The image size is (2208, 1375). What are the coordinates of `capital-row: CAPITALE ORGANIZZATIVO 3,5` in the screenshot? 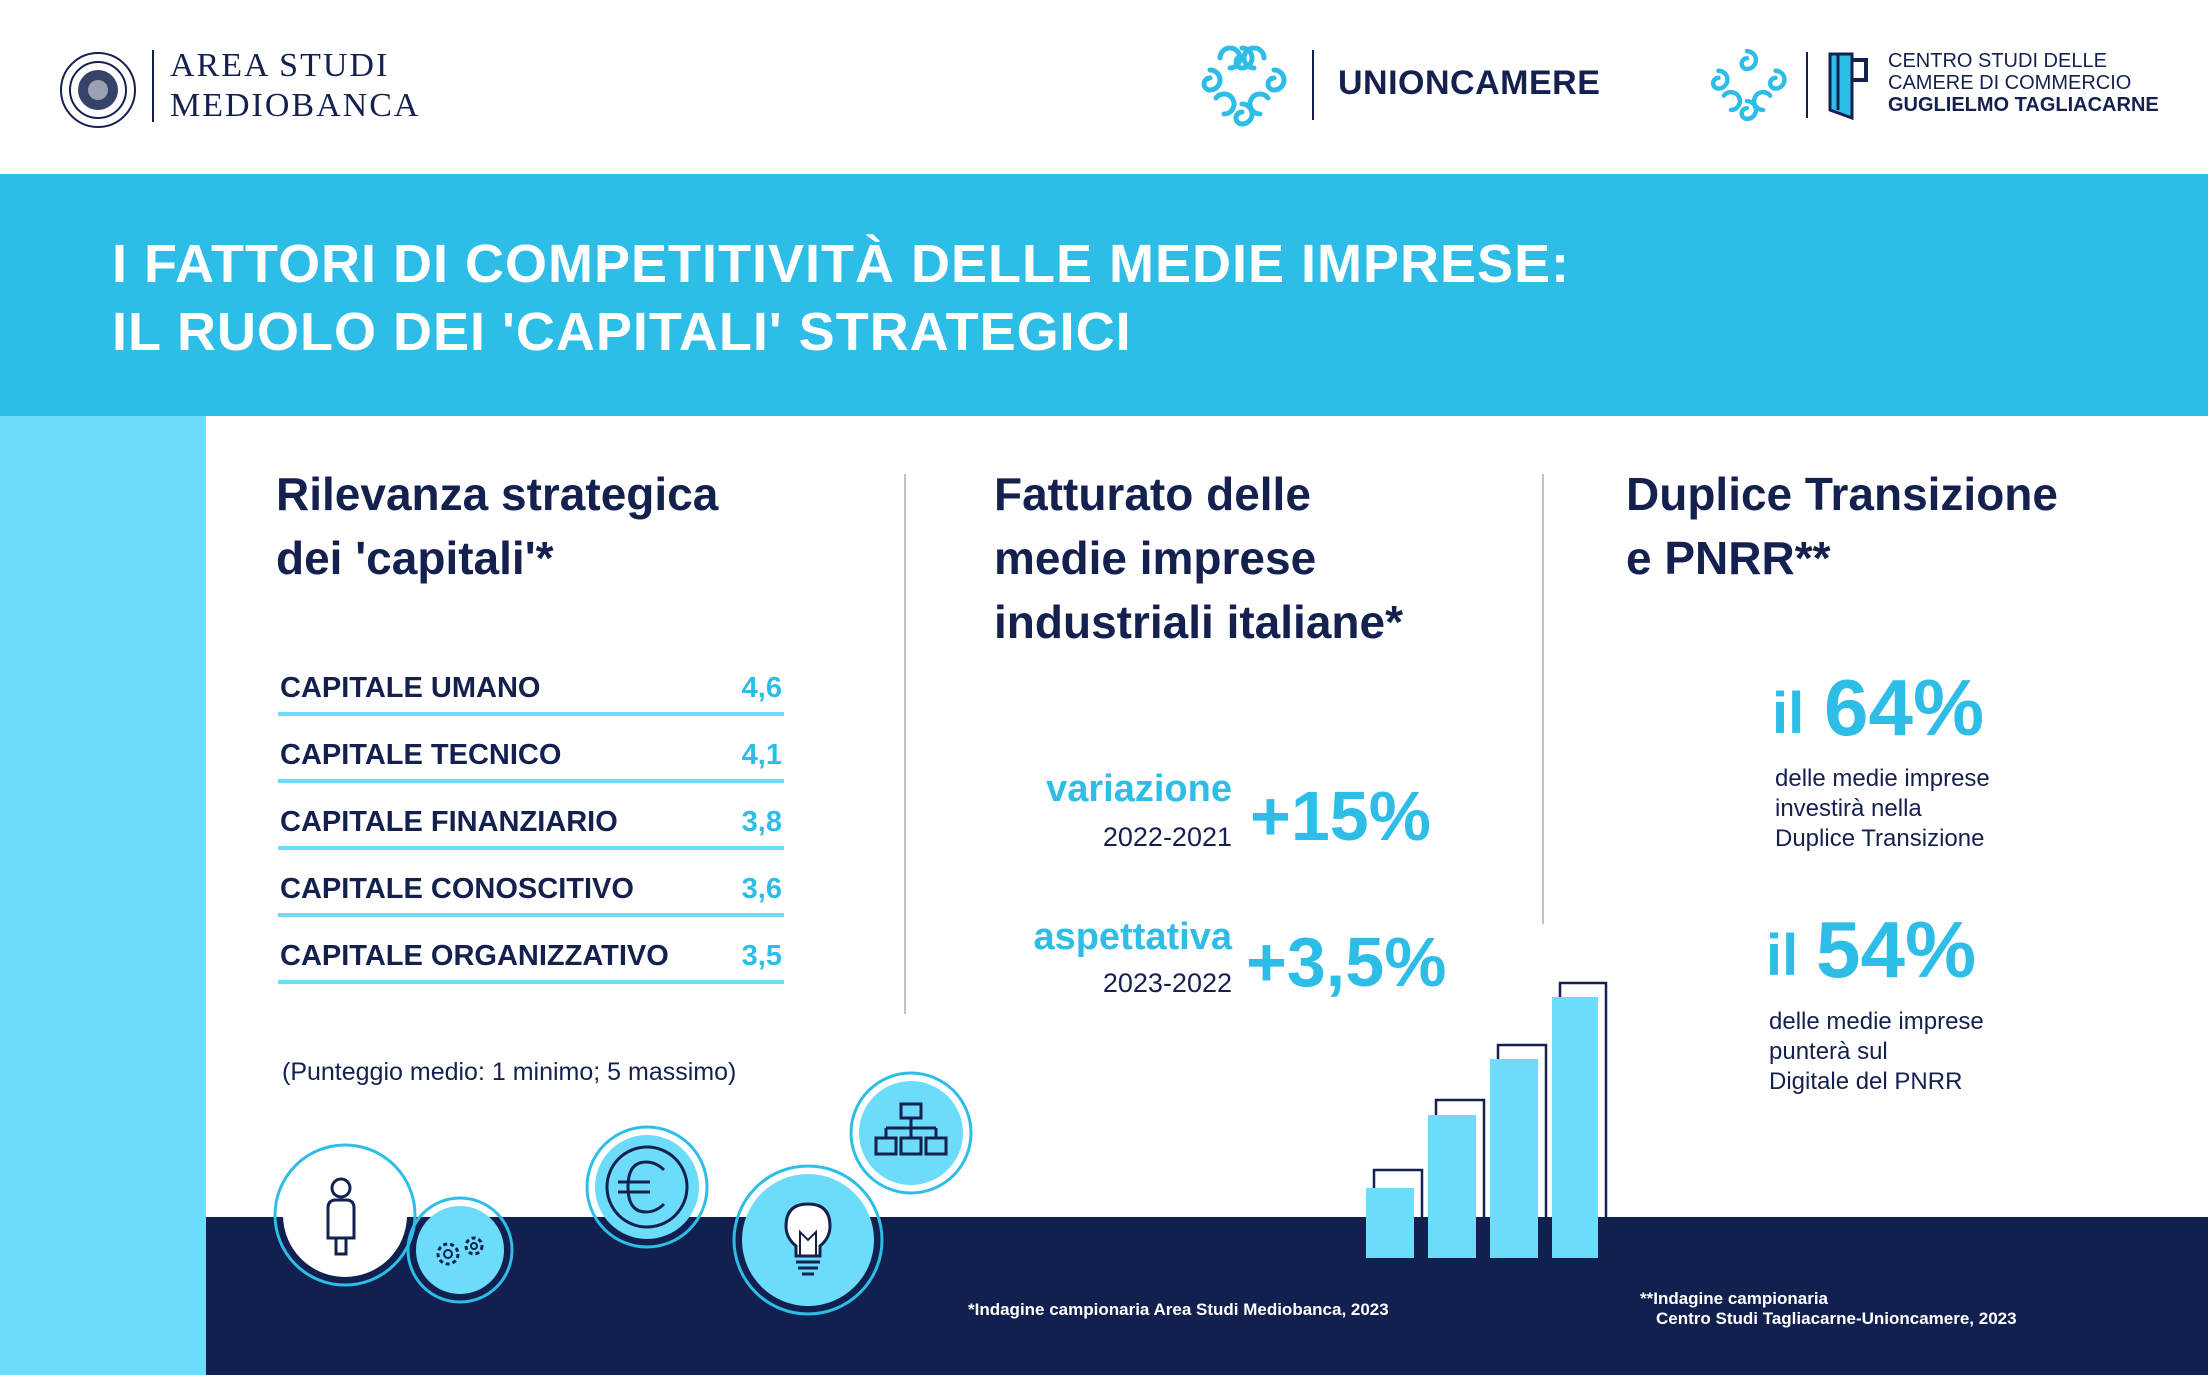 It's located at (531, 959).